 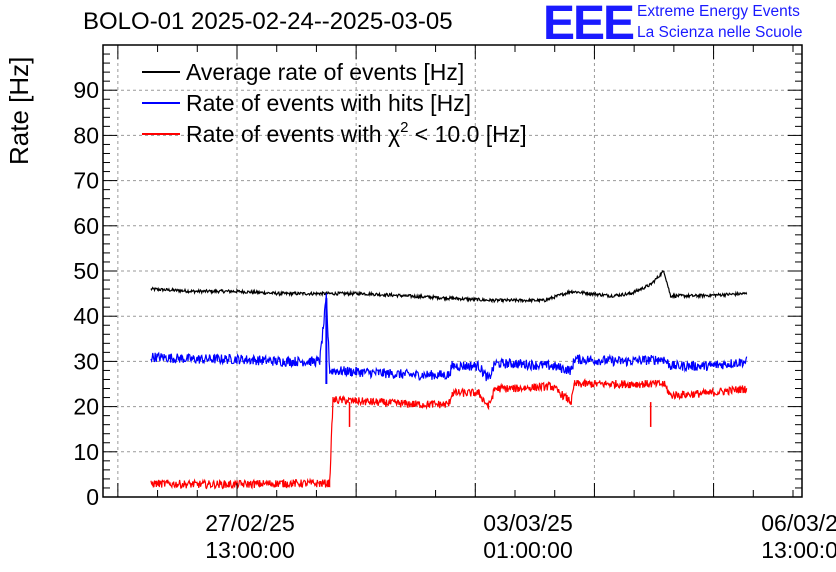 I want to click on y-tick-label: 50, so click(x=86, y=271).